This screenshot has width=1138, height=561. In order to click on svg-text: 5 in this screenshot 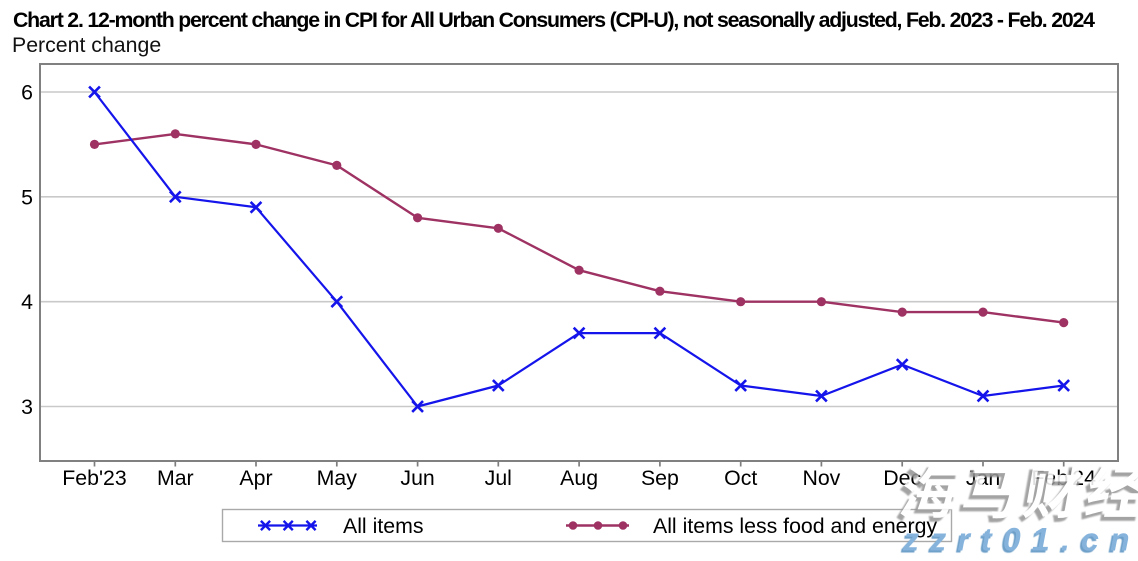, I will do `click(27, 197)`.